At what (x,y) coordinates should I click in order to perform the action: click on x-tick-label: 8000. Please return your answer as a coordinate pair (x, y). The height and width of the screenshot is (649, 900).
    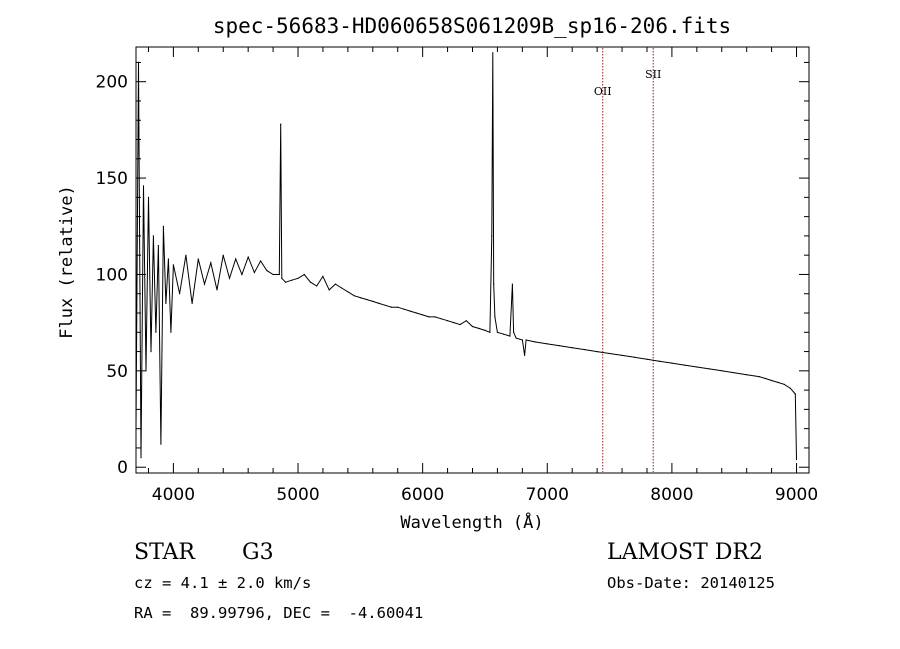
    Looking at the image, I should click on (671, 495).